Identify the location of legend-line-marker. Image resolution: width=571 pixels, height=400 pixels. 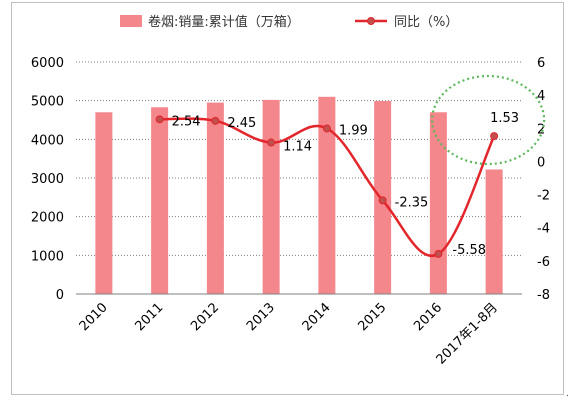
(371, 21).